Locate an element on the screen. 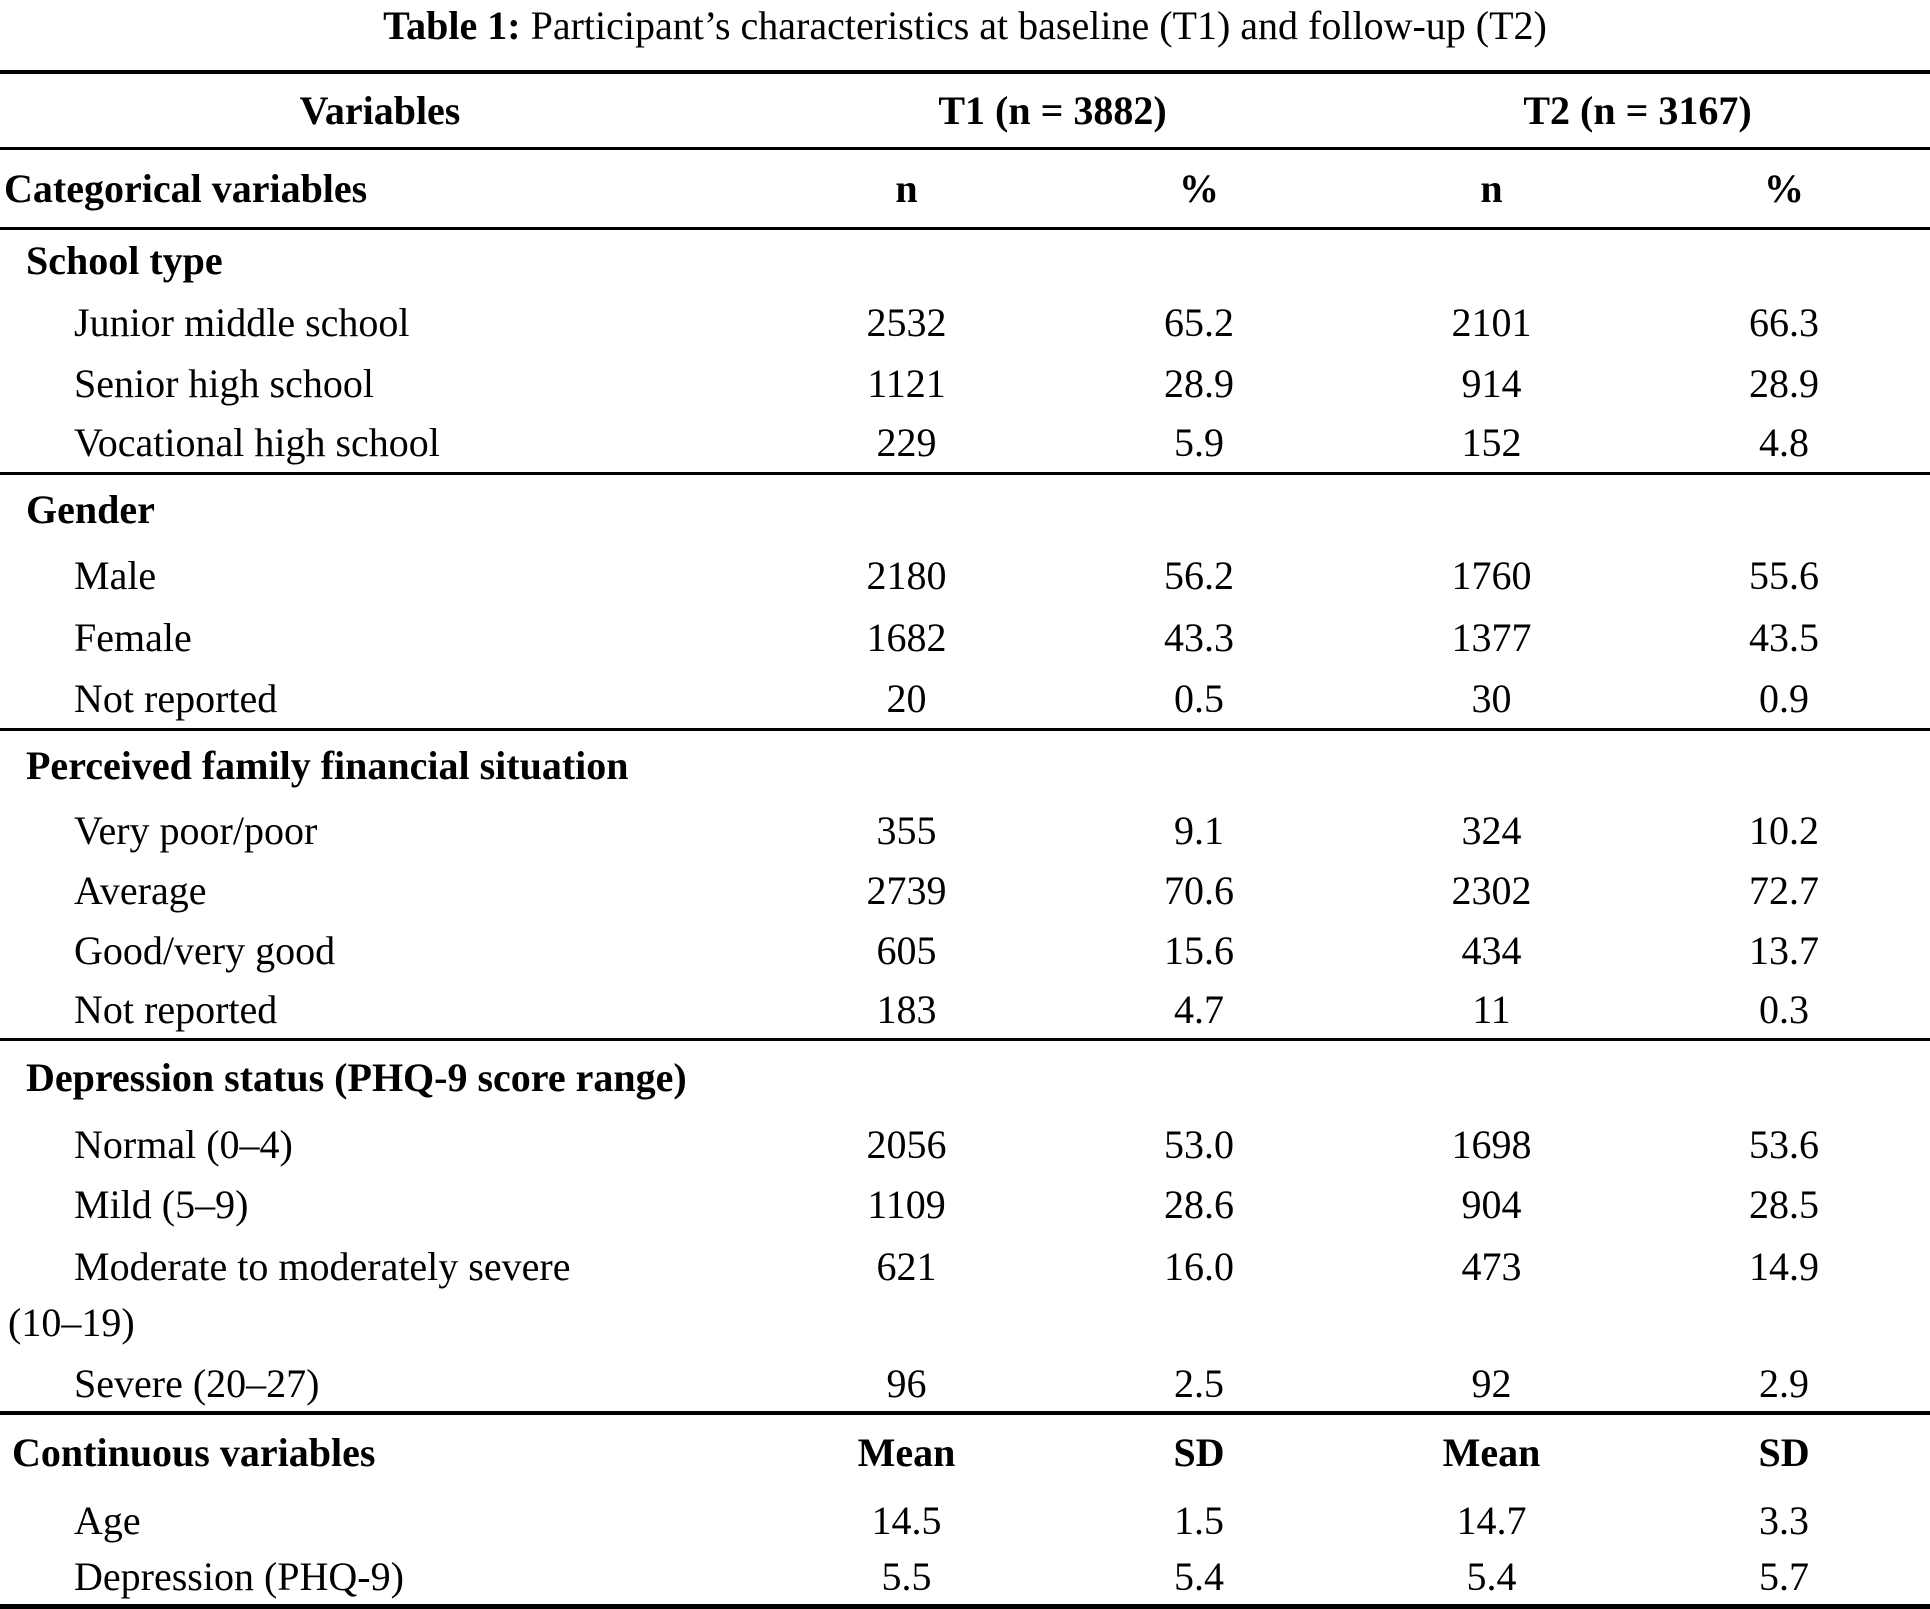 The width and height of the screenshot is (1930, 1609). cell-value: 183 is located at coordinates (906, 1011).